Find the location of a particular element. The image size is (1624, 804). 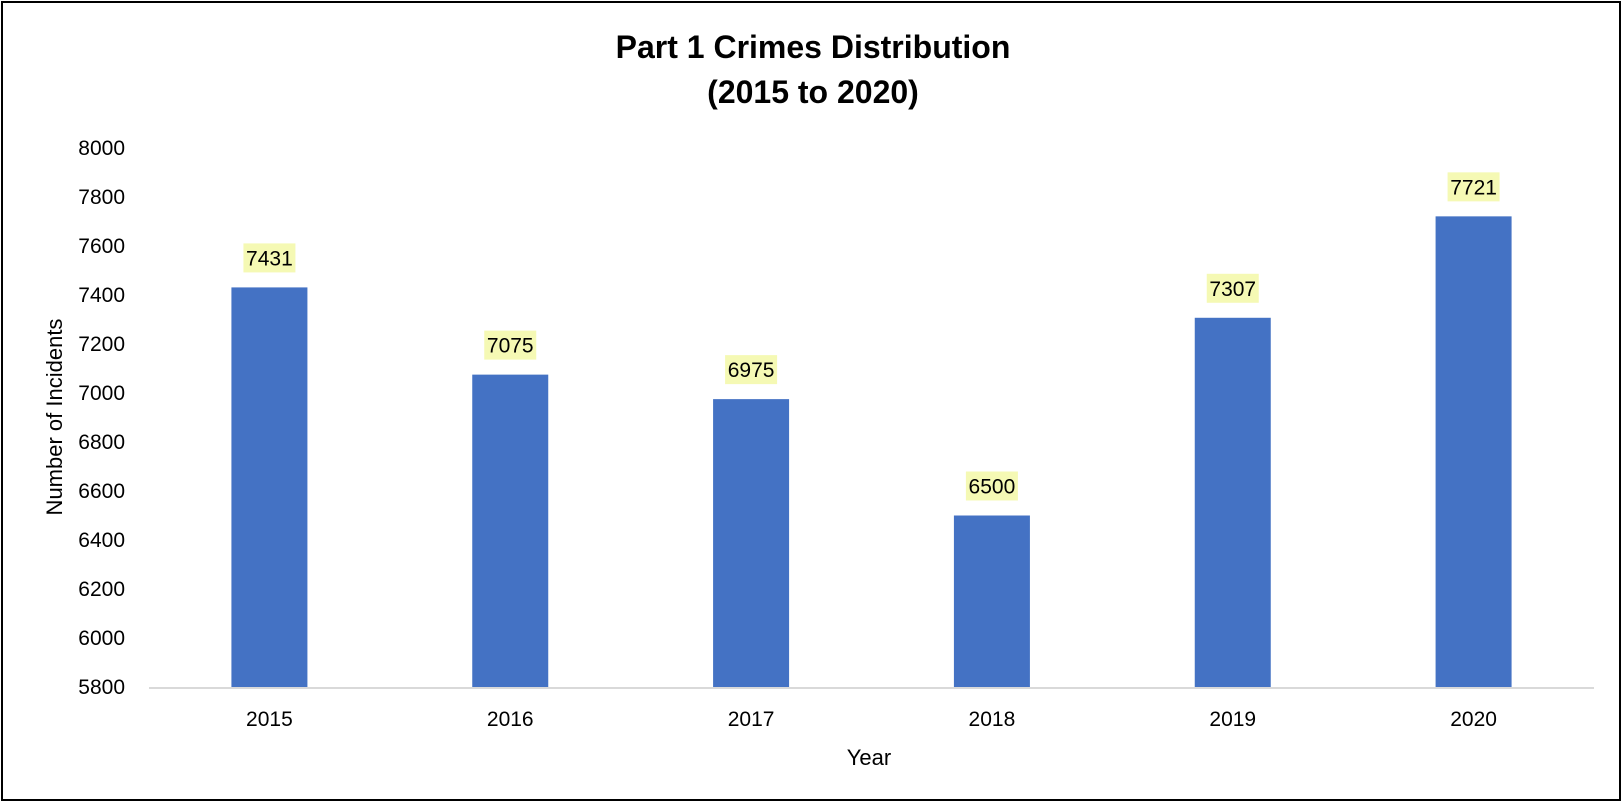

y-axis-title: Number of Incidents is located at coordinates (54, 417).